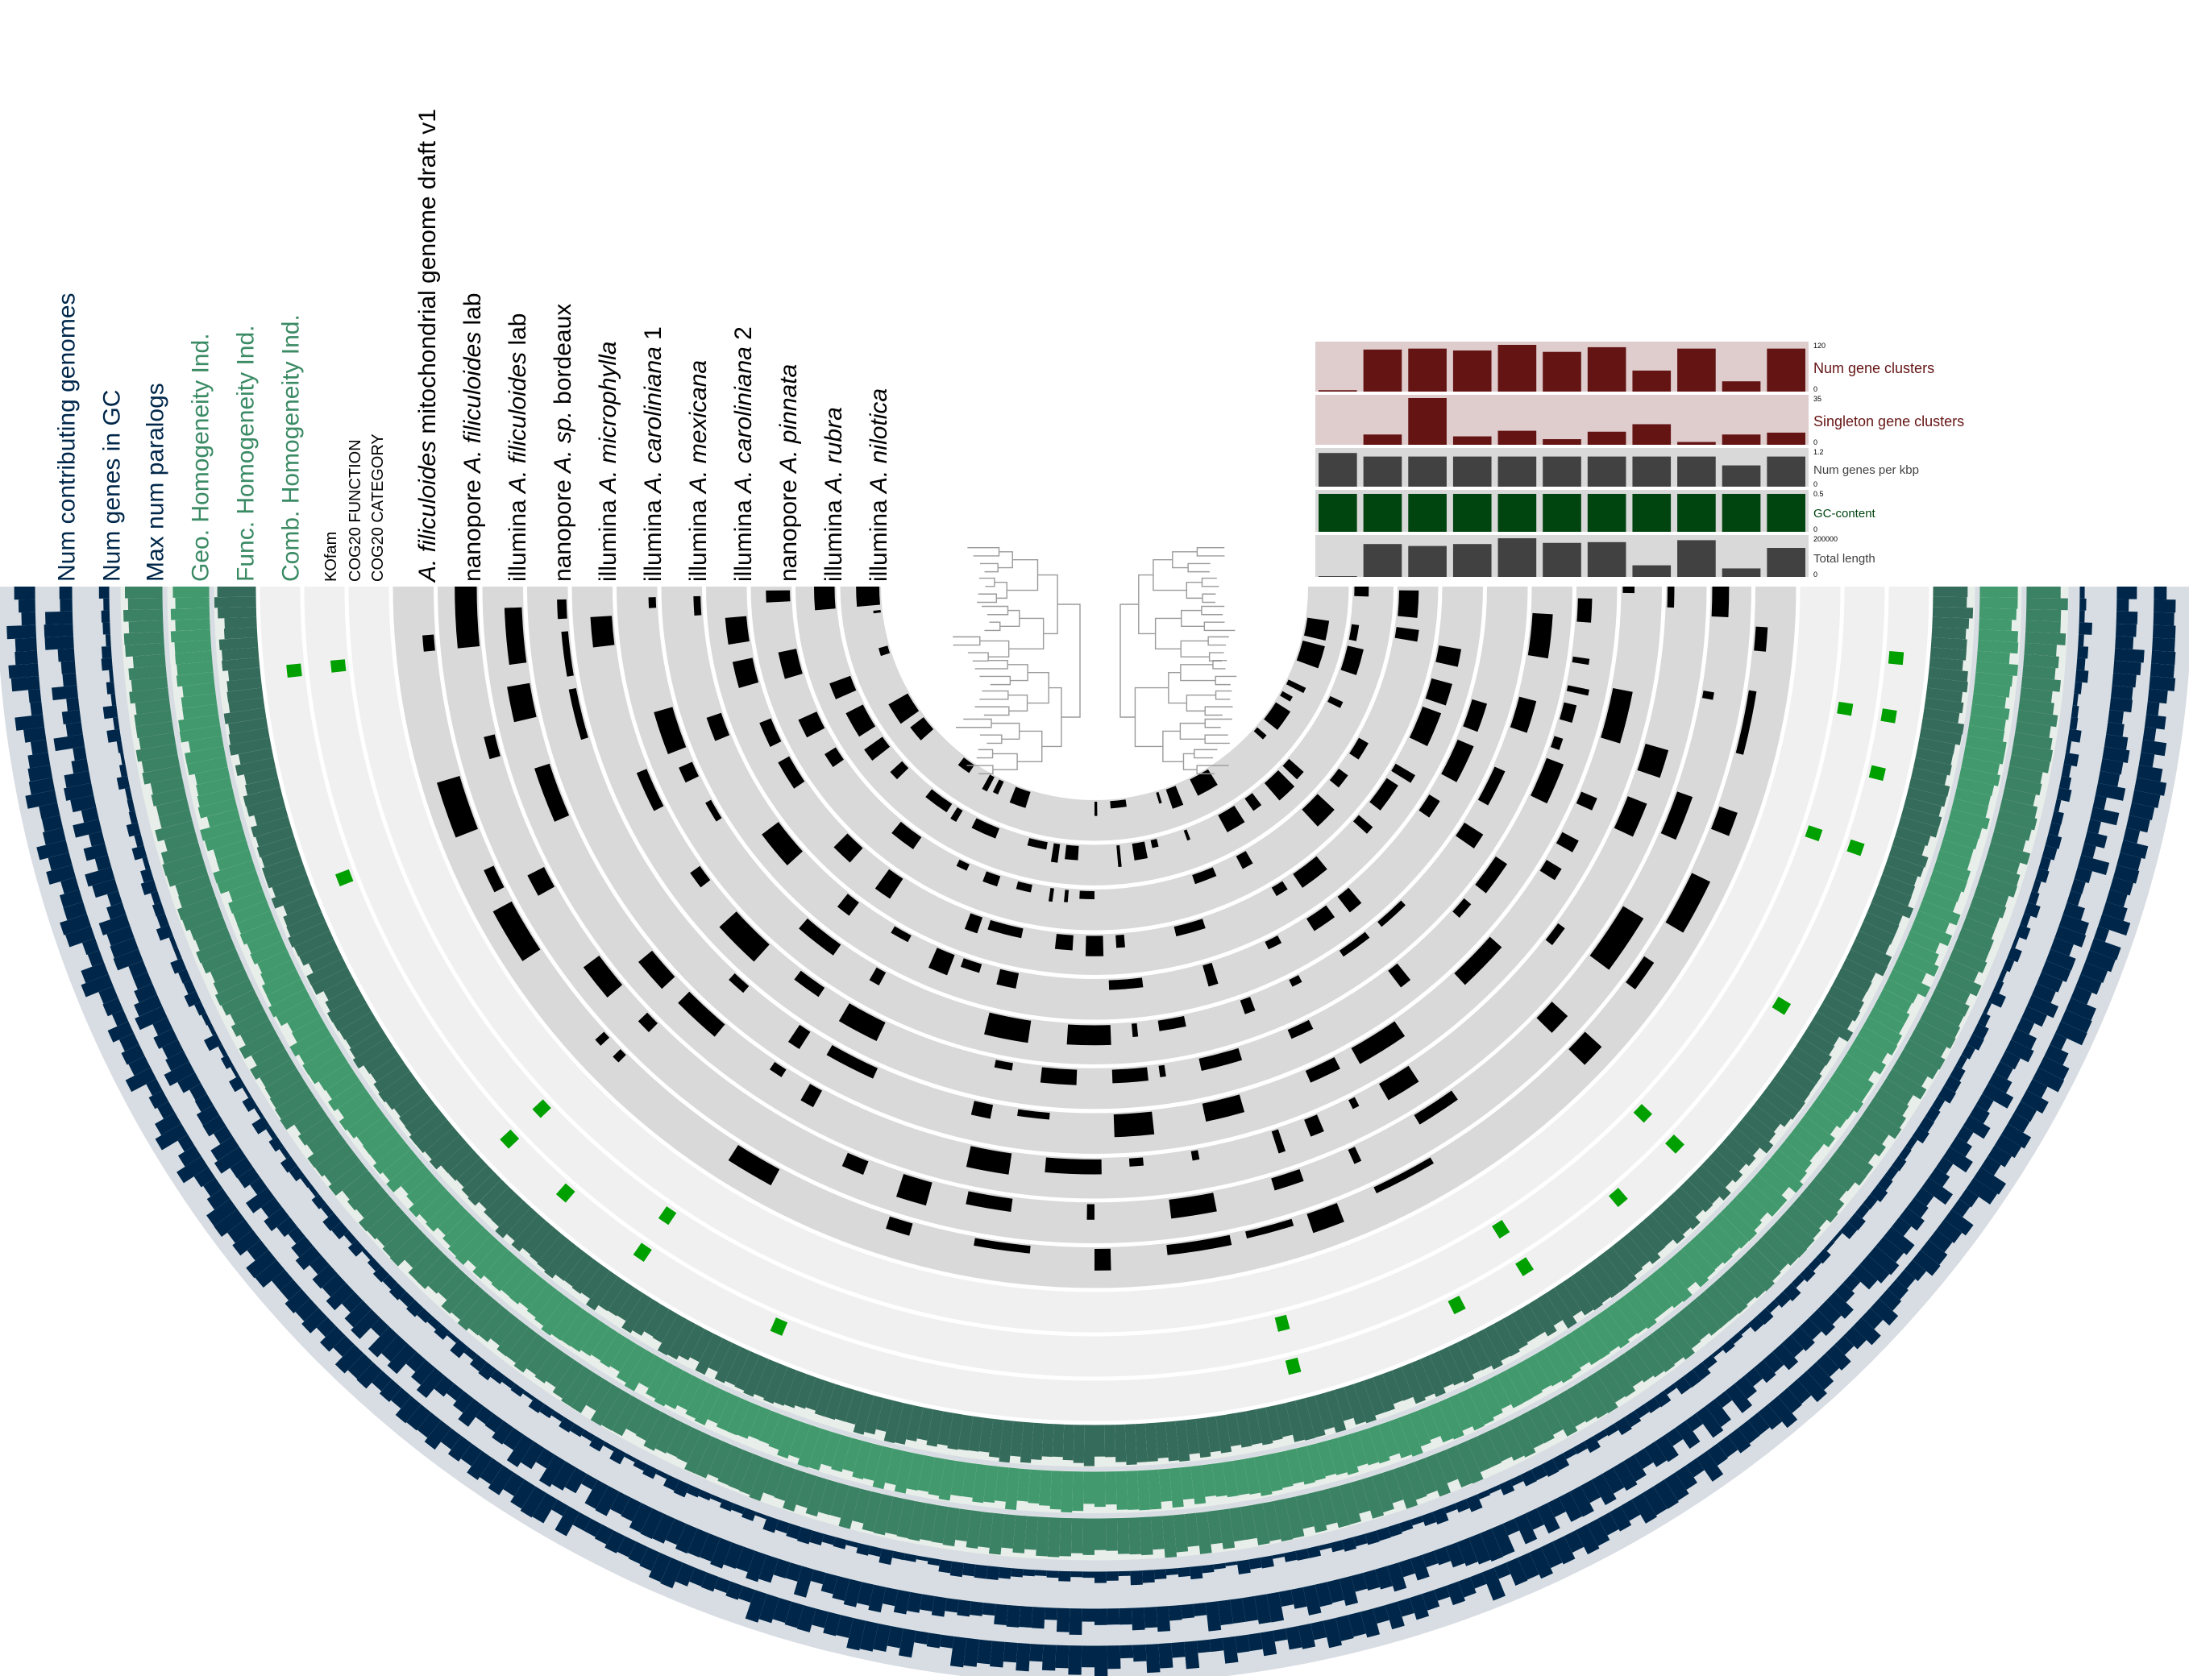  Describe the element at coordinates (1501, 1229) in the screenshot. I see `cog-mark` at that location.